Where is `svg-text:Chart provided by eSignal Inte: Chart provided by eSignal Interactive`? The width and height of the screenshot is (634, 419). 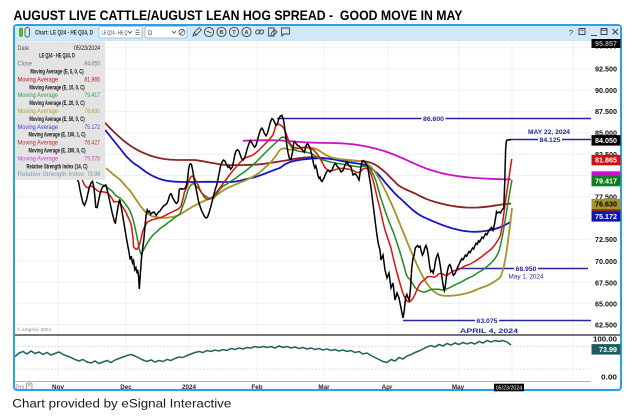
svg-text:Chart provided by eSignal Inte: Chart provided by eSignal Interactive is located at coordinates (121, 404).